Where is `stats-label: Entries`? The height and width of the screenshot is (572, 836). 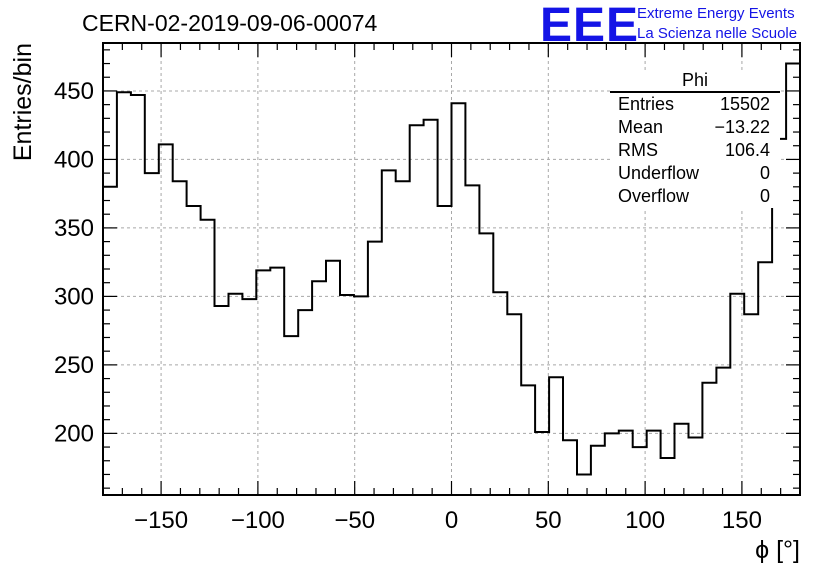 stats-label: Entries is located at coordinates (646, 104).